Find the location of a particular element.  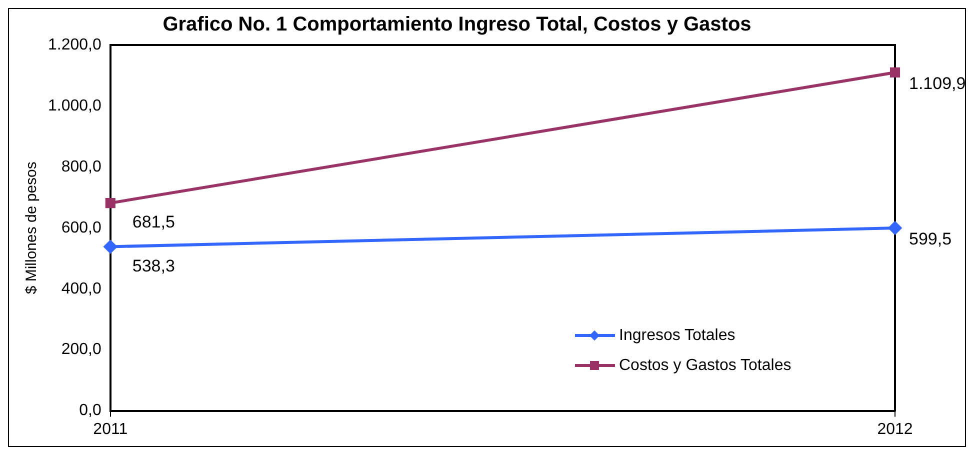

data-label: 599,5 is located at coordinates (930, 239).